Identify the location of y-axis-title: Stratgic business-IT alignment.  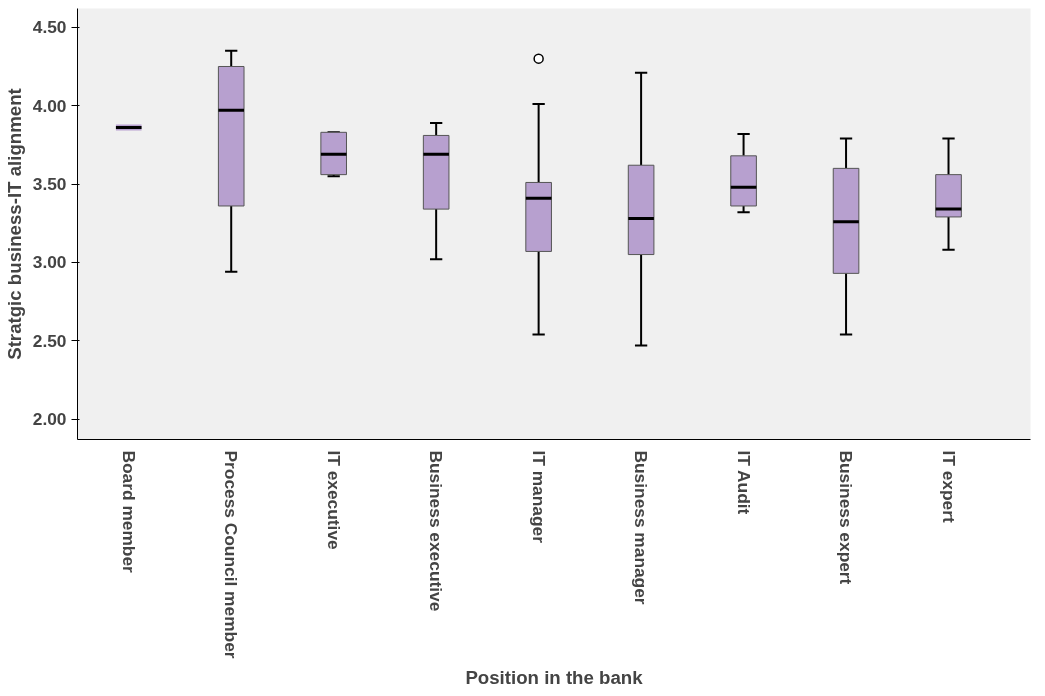
(14, 224).